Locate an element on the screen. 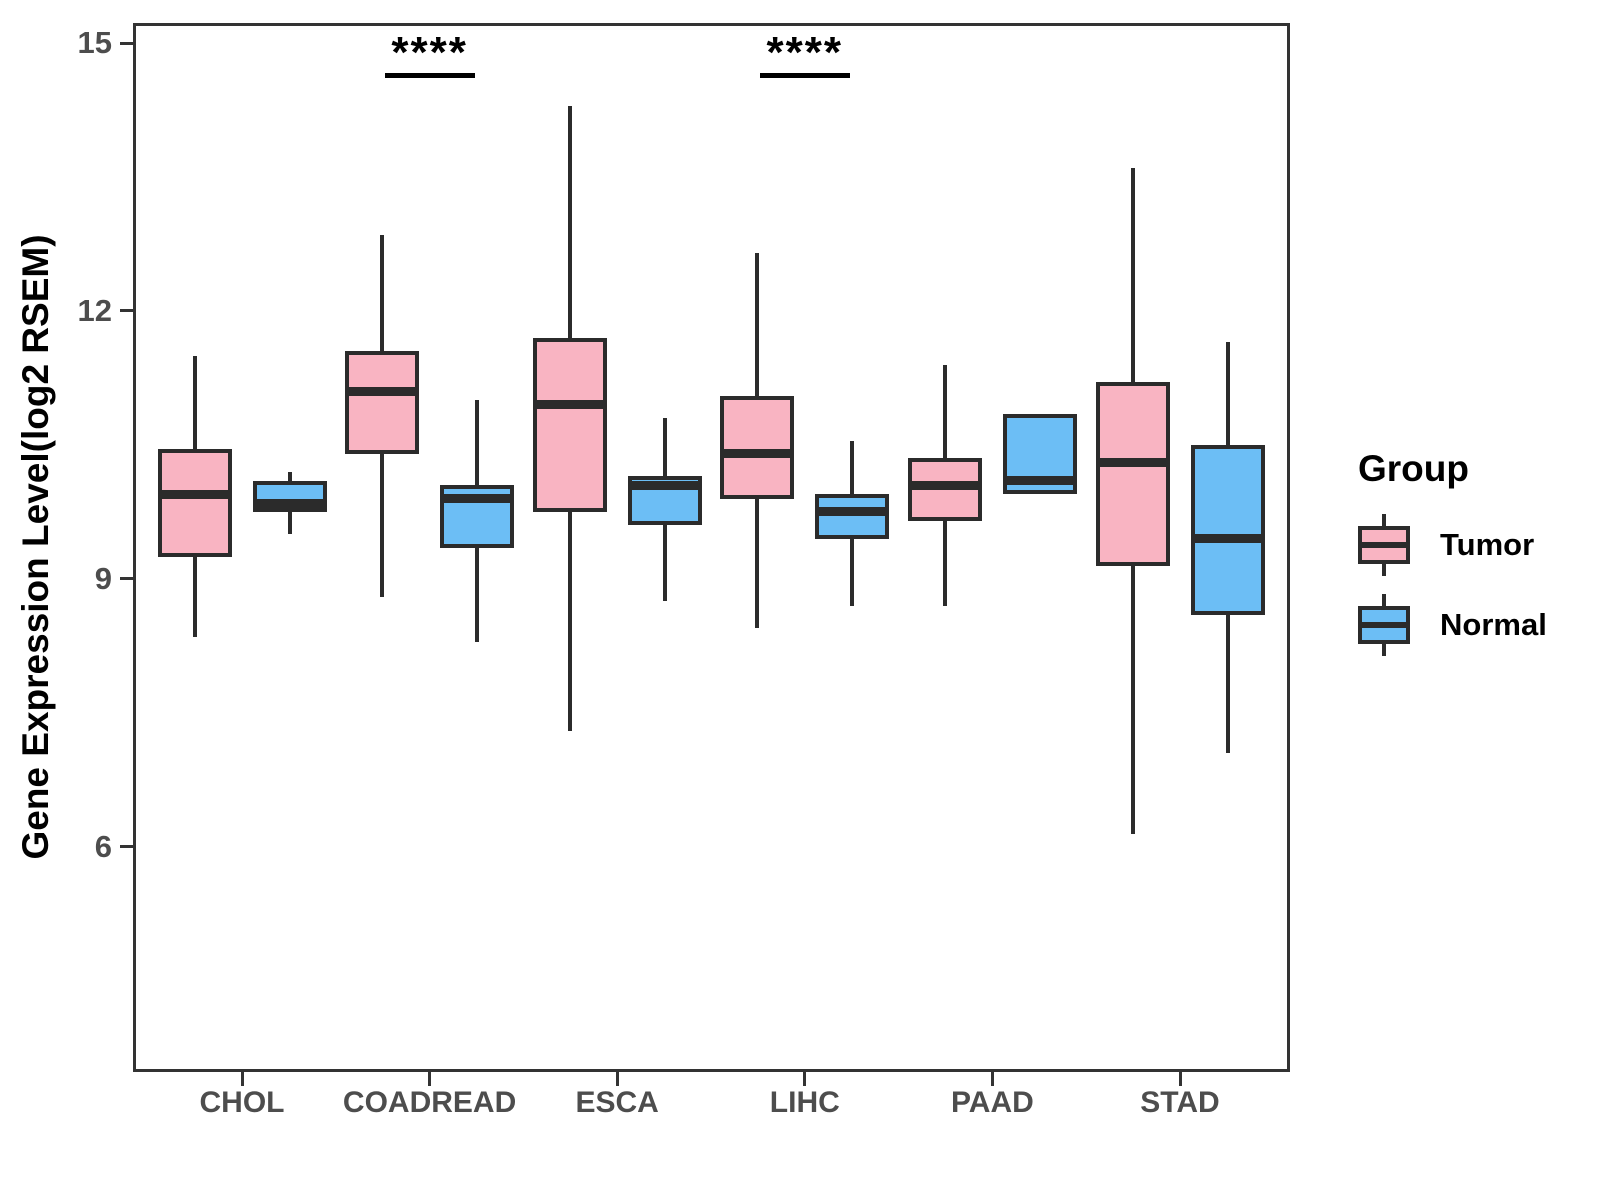 The image size is (1600, 1200). legend: Group Tumor Normal is located at coordinates (1452, 560).